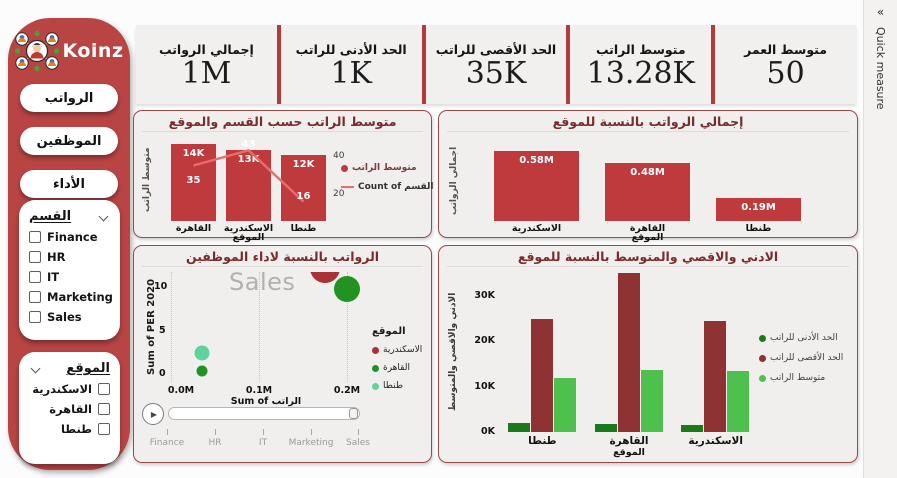 The width and height of the screenshot is (897, 478). I want to click on legend-item: الحد الأقصى للراتب, so click(801, 358).